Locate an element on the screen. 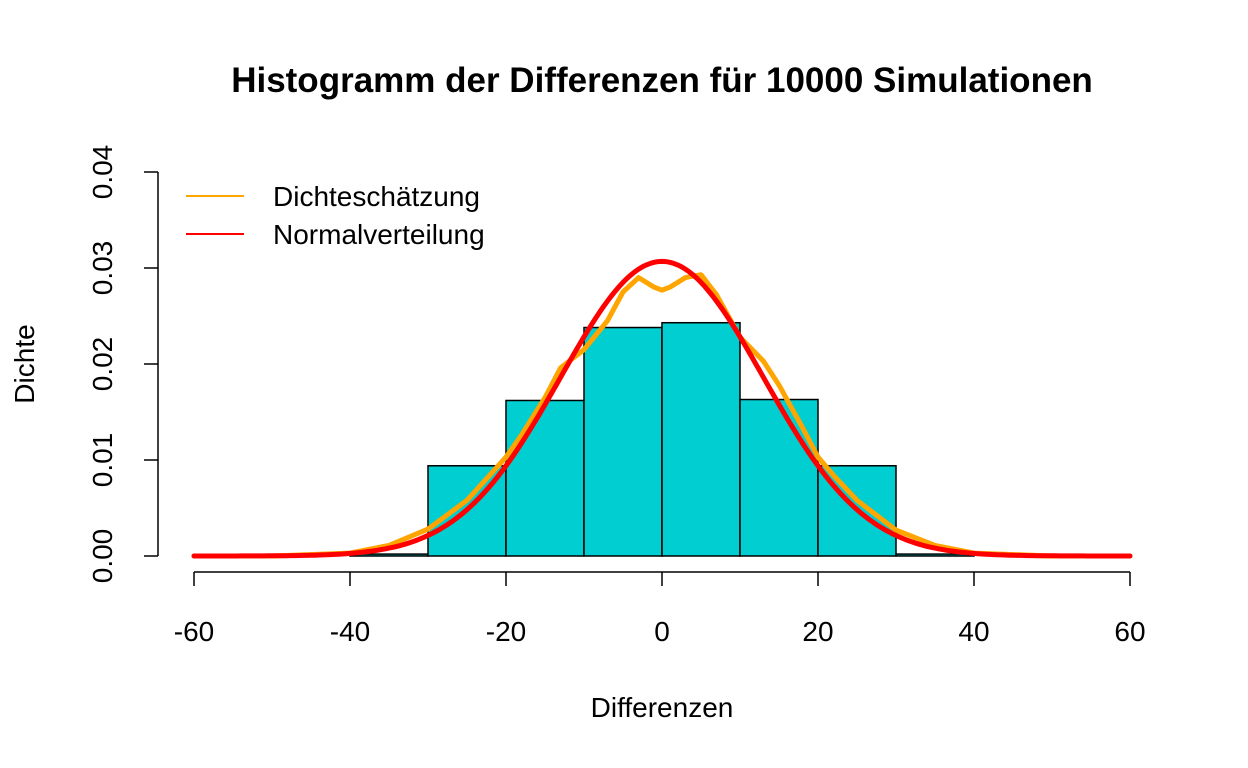 The height and width of the screenshot is (768, 1248). x-tick-label-3: 0 is located at coordinates (662, 631).